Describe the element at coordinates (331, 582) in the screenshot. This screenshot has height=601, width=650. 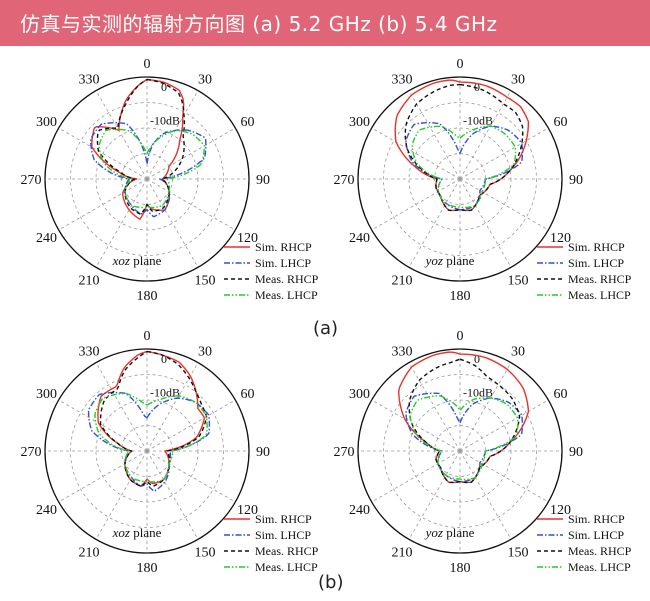
I see `sub-caption-b: (b)` at that location.